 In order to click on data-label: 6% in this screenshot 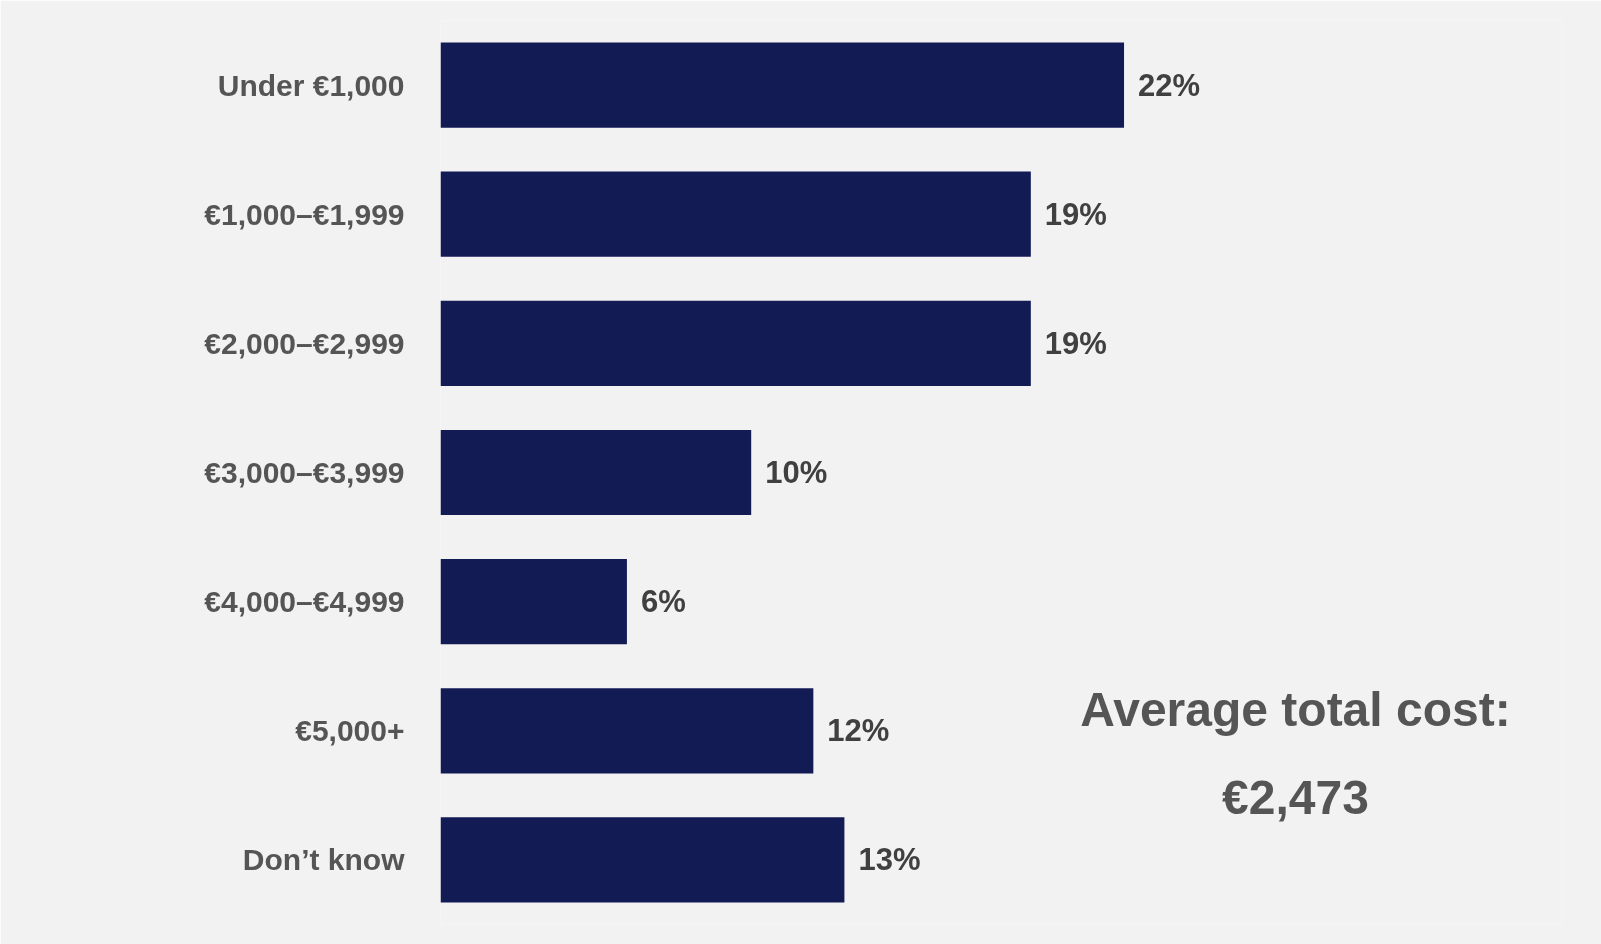, I will do `click(663, 602)`.